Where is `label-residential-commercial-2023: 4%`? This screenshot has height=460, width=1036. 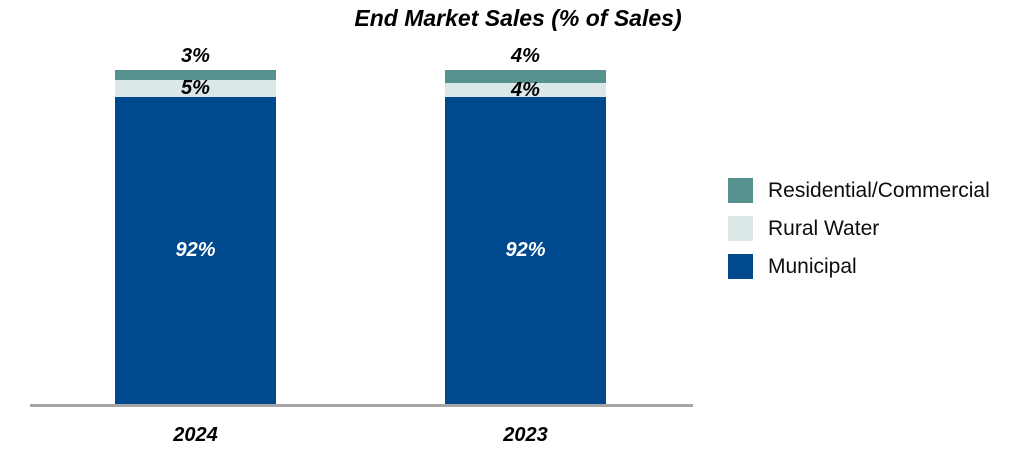
label-residential-commercial-2023: 4% is located at coordinates (525, 56).